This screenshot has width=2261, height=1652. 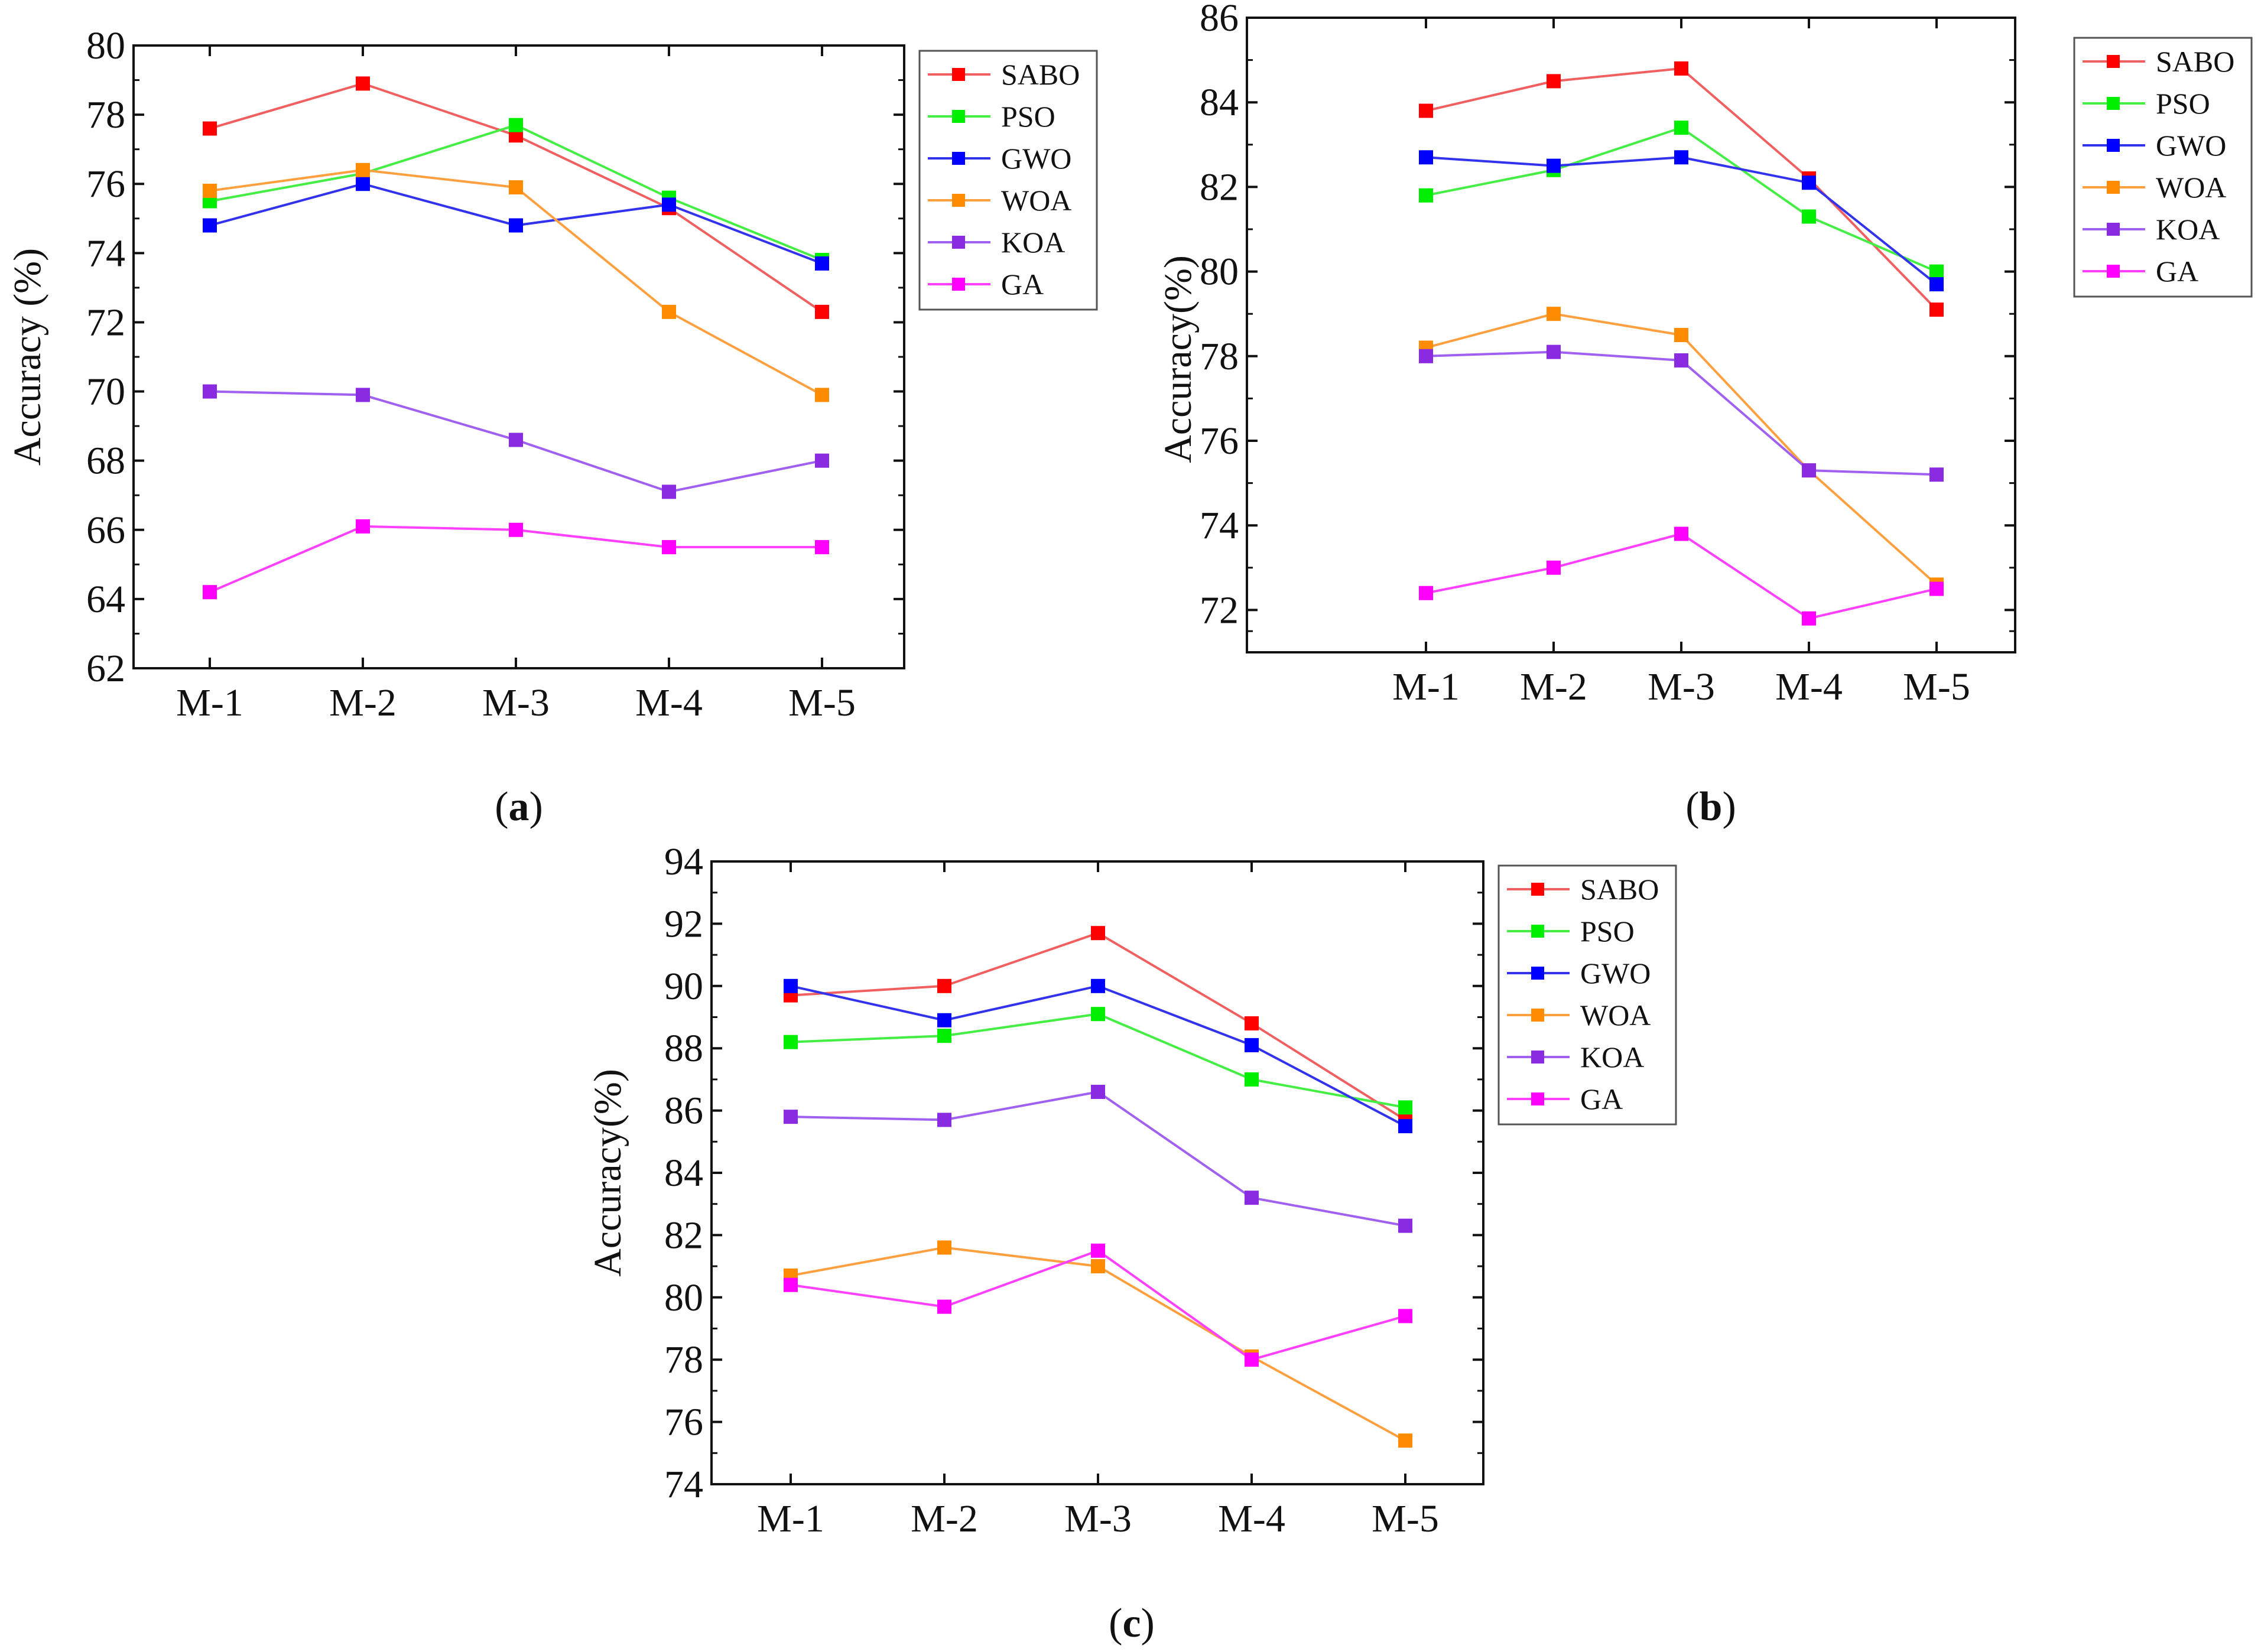 I want to click on y-axis-title: Accuracy(%), so click(x=1178, y=359).